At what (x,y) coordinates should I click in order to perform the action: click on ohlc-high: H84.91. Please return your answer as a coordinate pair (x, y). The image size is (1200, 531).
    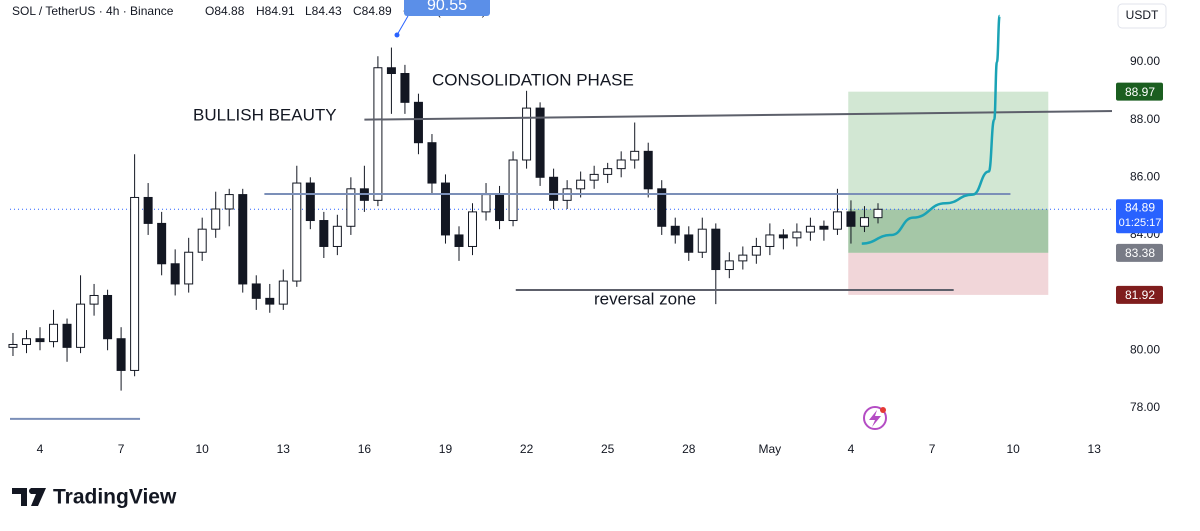
    Looking at the image, I should click on (275, 11).